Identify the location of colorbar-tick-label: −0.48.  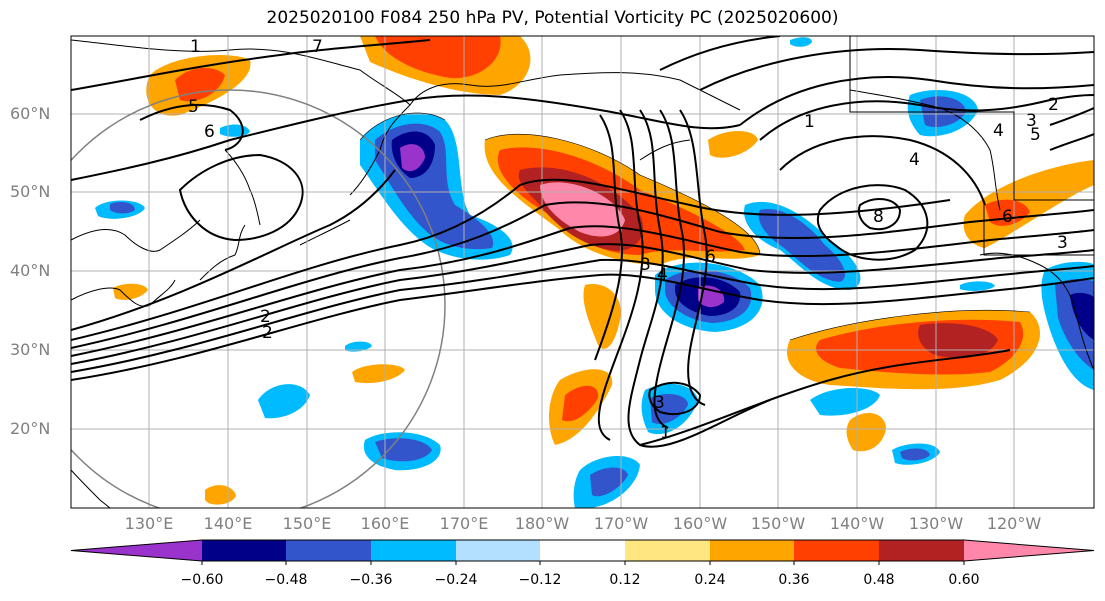
(286, 580).